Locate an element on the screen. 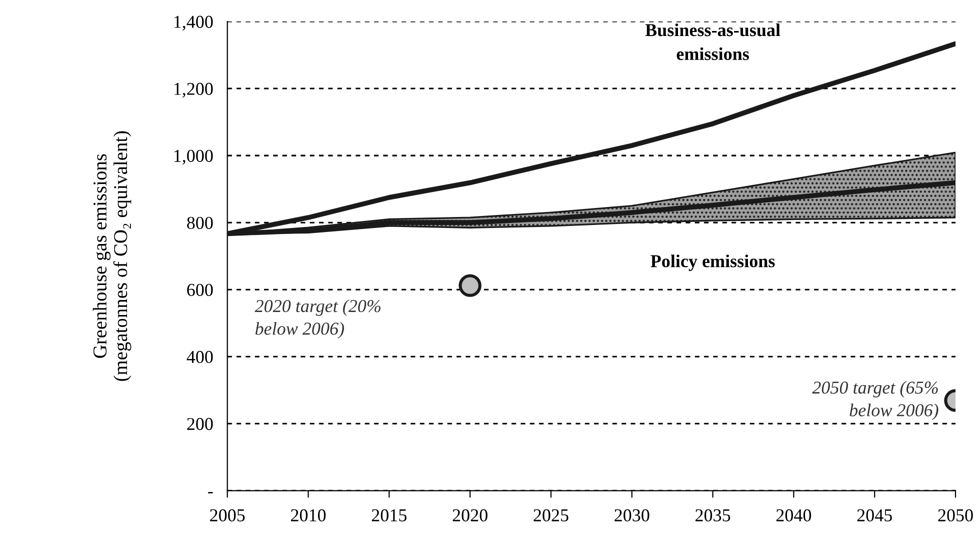 This screenshot has height=538, width=980. y-tick-label: 600 is located at coordinates (200, 290).